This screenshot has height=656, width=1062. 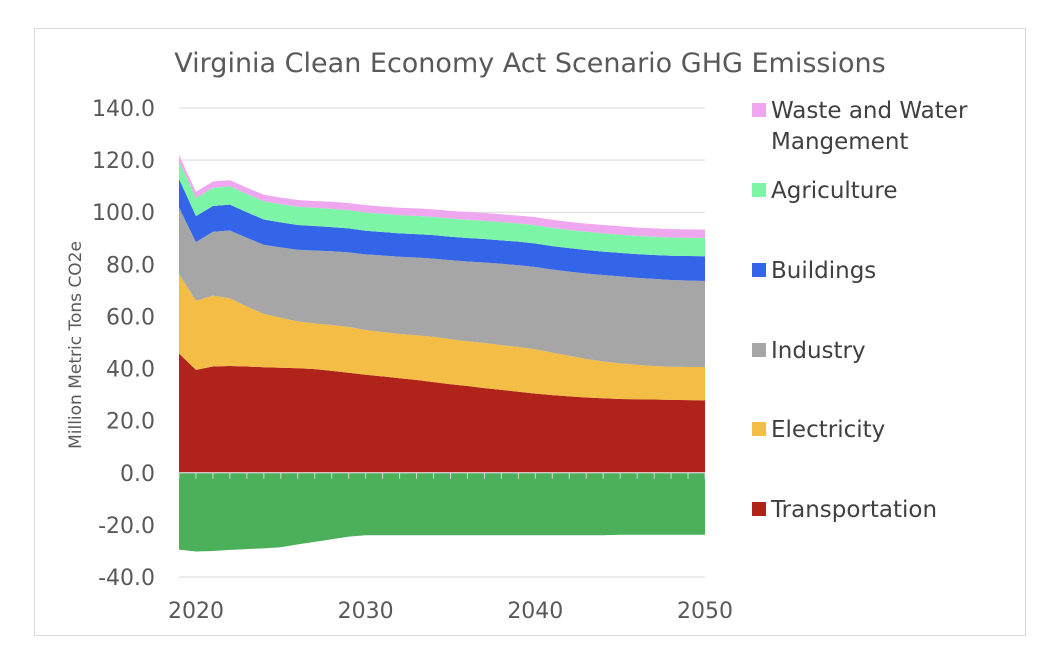 What do you see at coordinates (123, 109) in the screenshot?
I see `y-tick-label: 140.0` at bounding box center [123, 109].